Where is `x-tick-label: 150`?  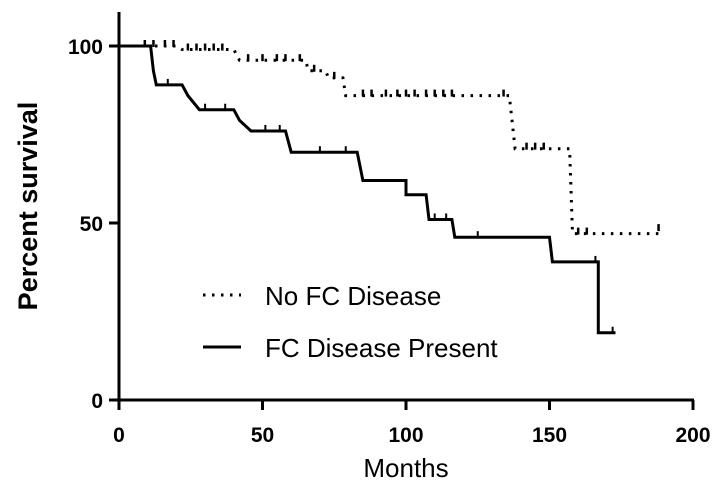
x-tick-label: 150 is located at coordinates (549, 435).